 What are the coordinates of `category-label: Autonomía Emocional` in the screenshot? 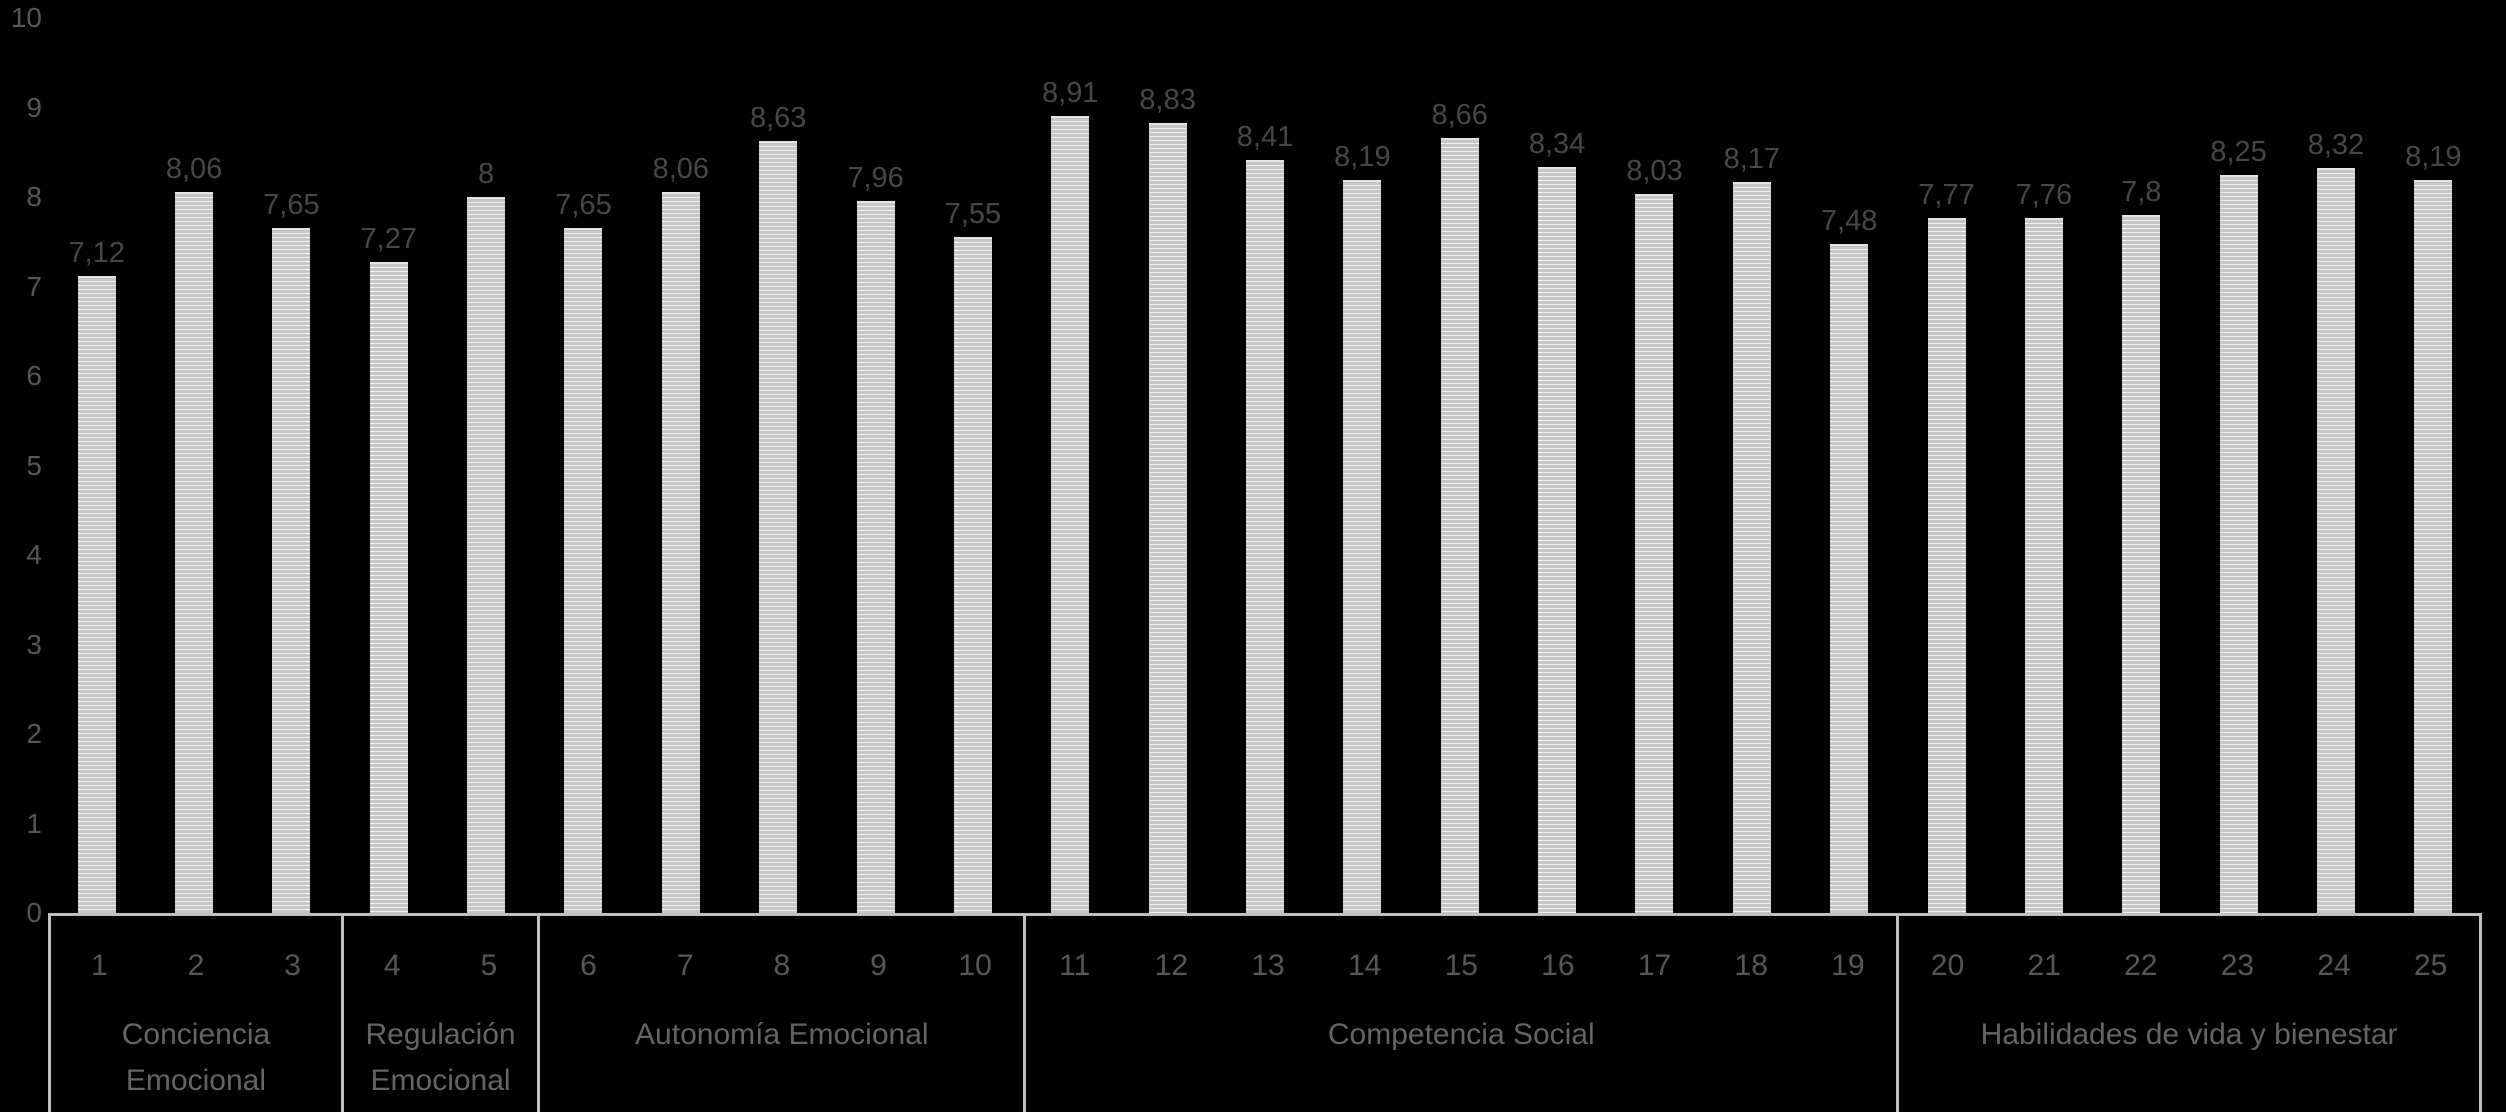 It's located at (782, 1034).